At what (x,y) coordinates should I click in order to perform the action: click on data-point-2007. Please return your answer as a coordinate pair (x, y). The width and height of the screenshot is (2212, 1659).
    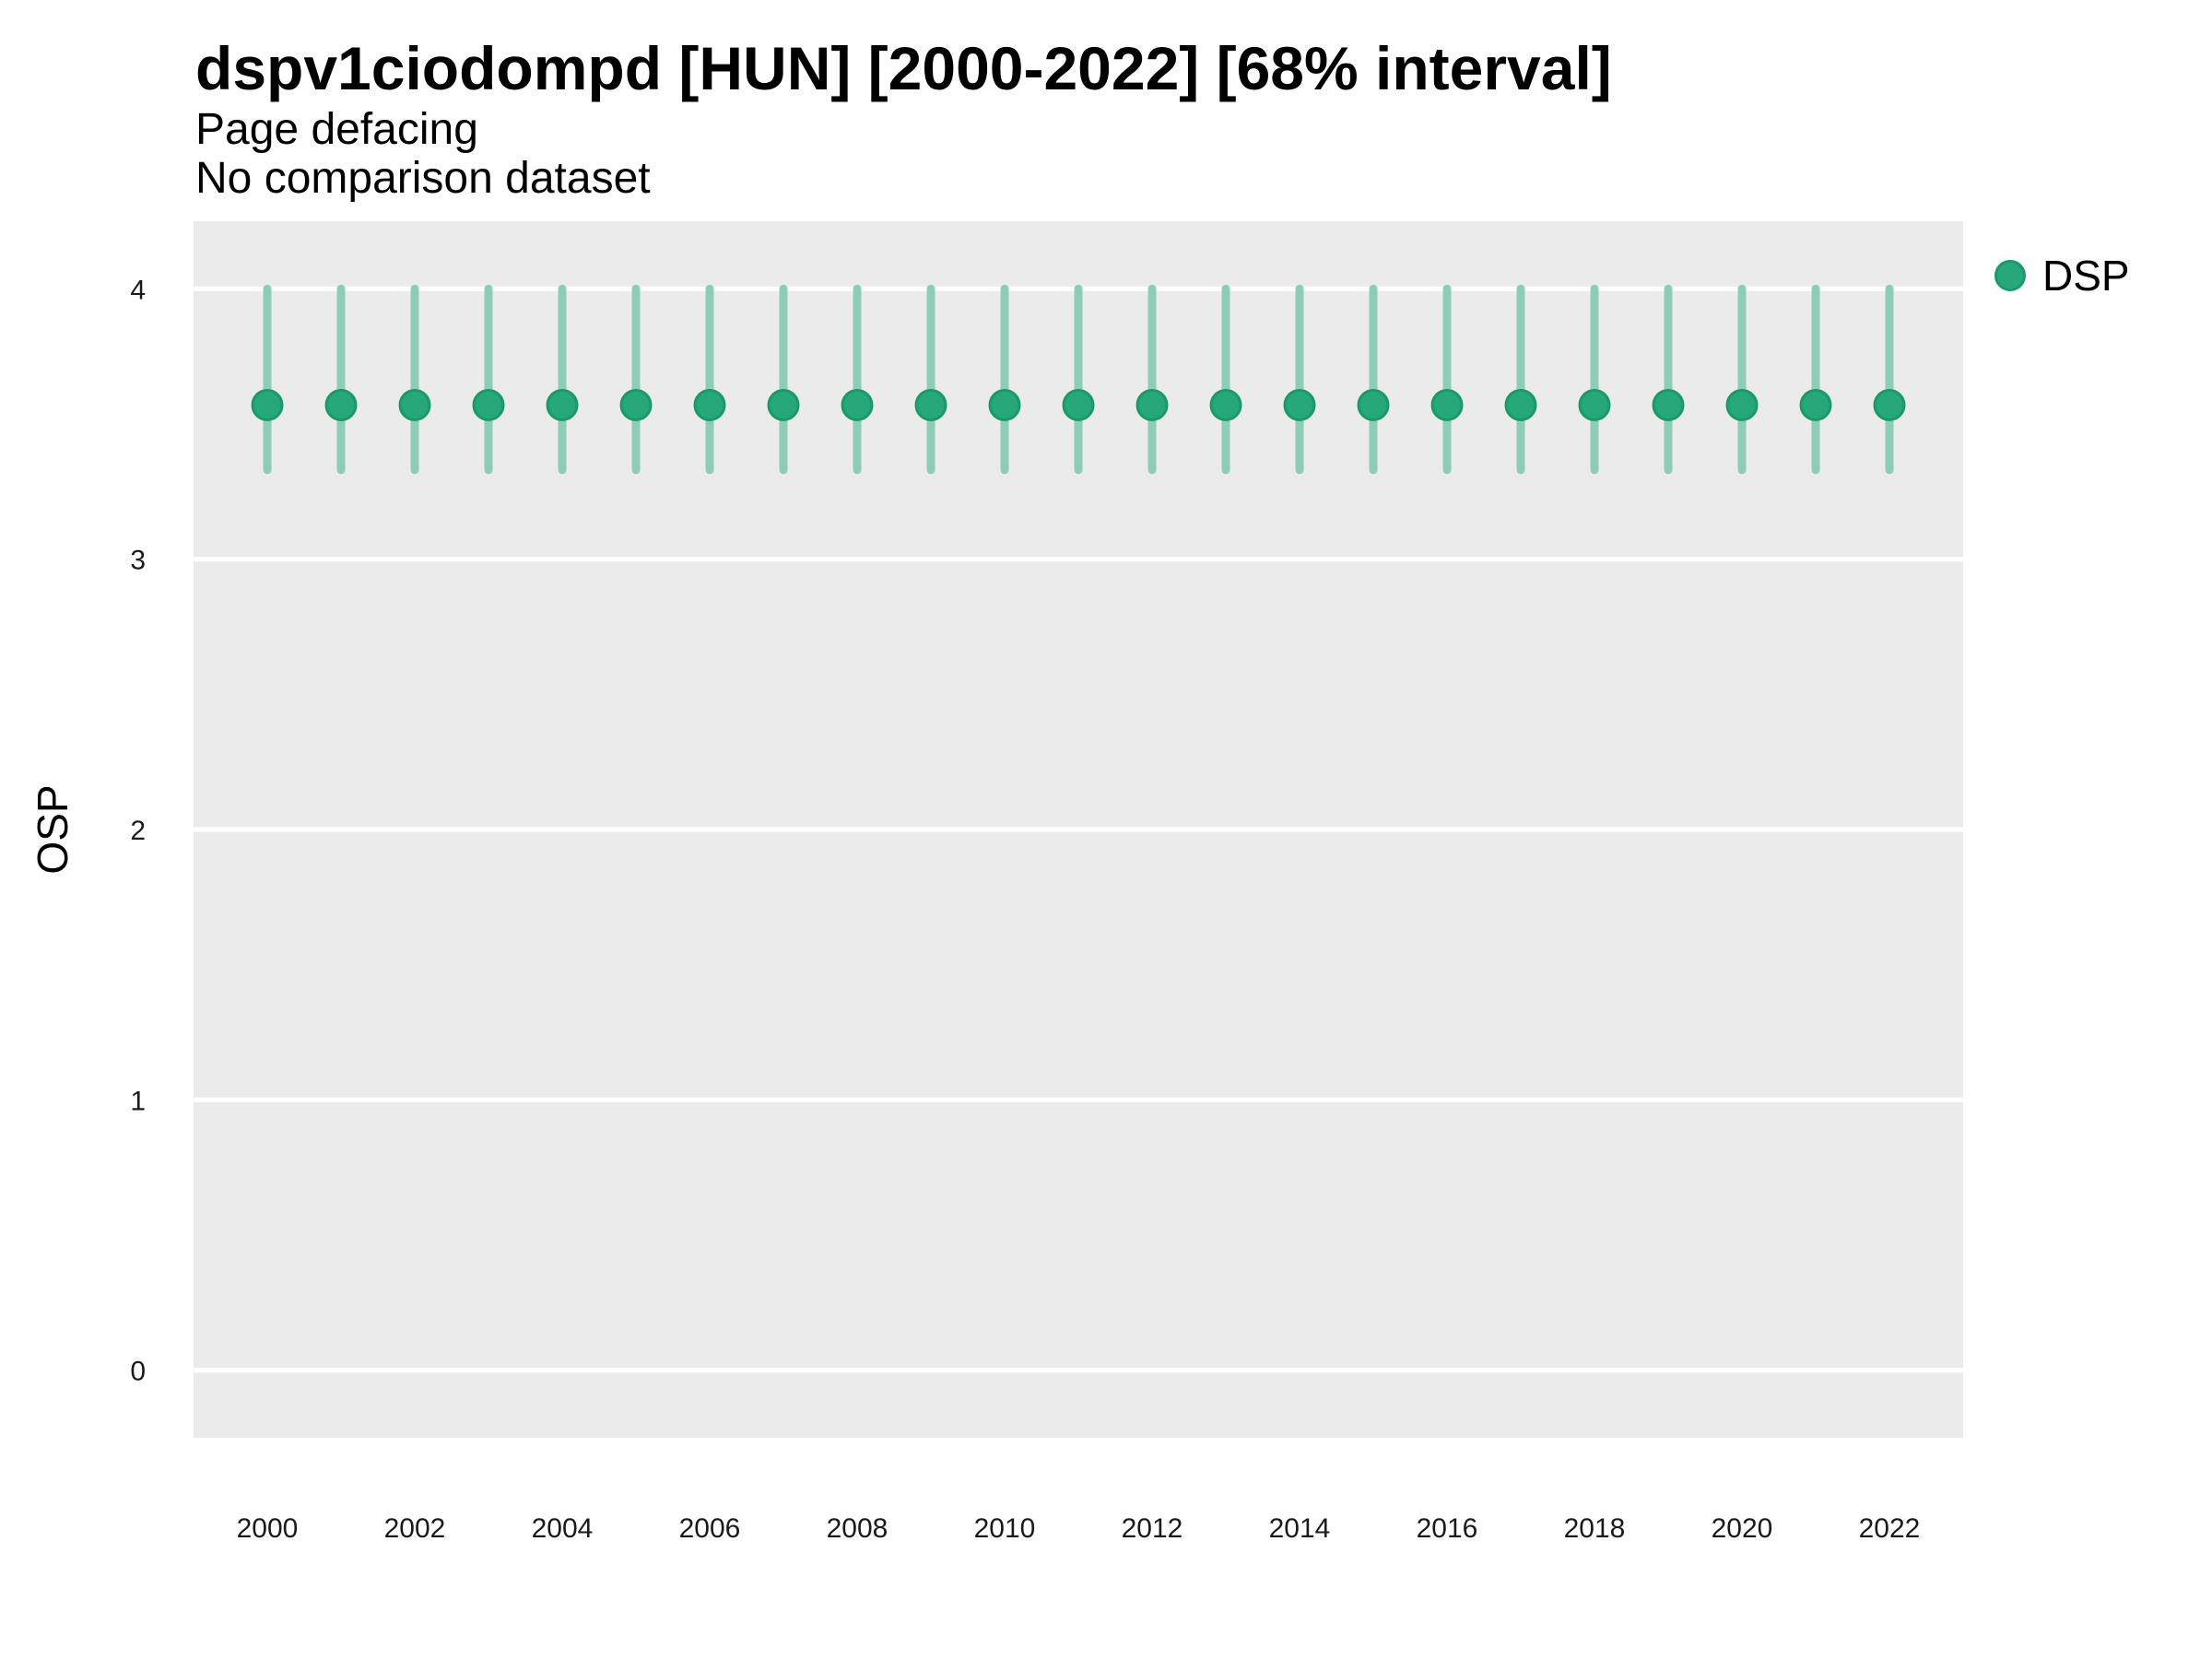
    Looking at the image, I should click on (783, 404).